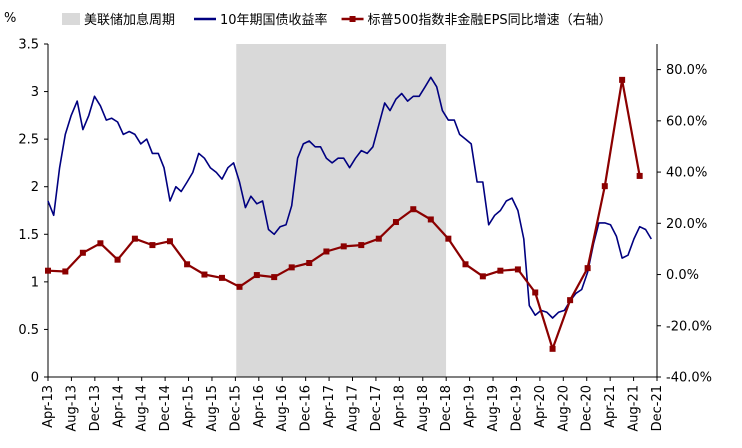  I want to click on x-tick-label: Apr-21, so click(610, 406).